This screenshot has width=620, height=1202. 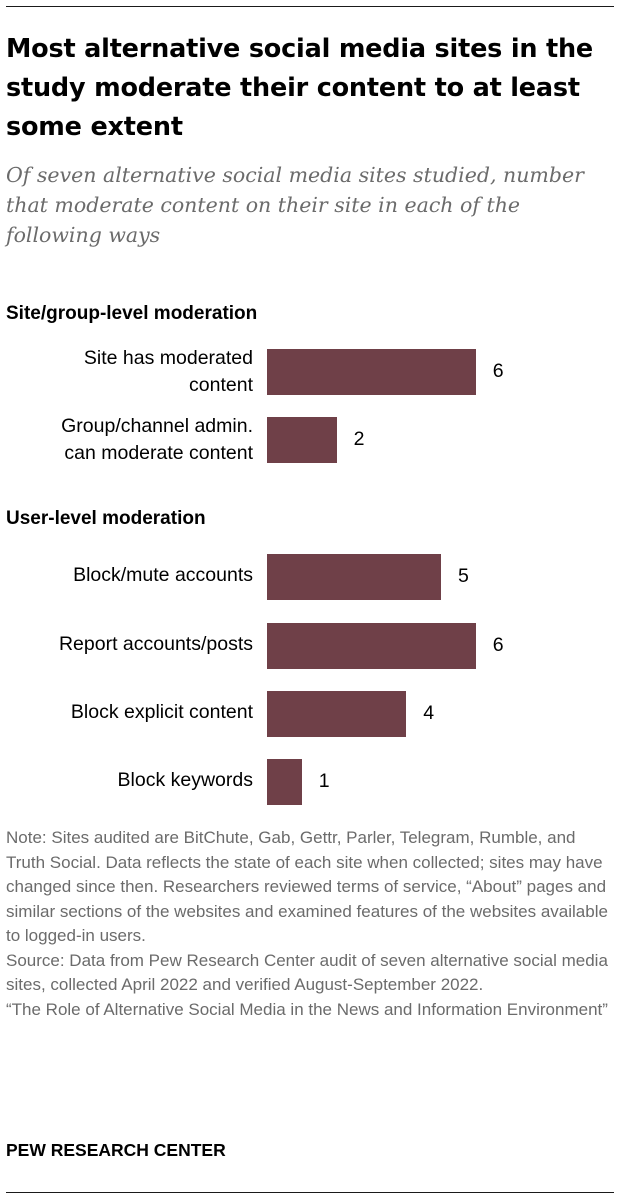 What do you see at coordinates (185, 780) in the screenshot?
I see `category-label: Block keywords` at bounding box center [185, 780].